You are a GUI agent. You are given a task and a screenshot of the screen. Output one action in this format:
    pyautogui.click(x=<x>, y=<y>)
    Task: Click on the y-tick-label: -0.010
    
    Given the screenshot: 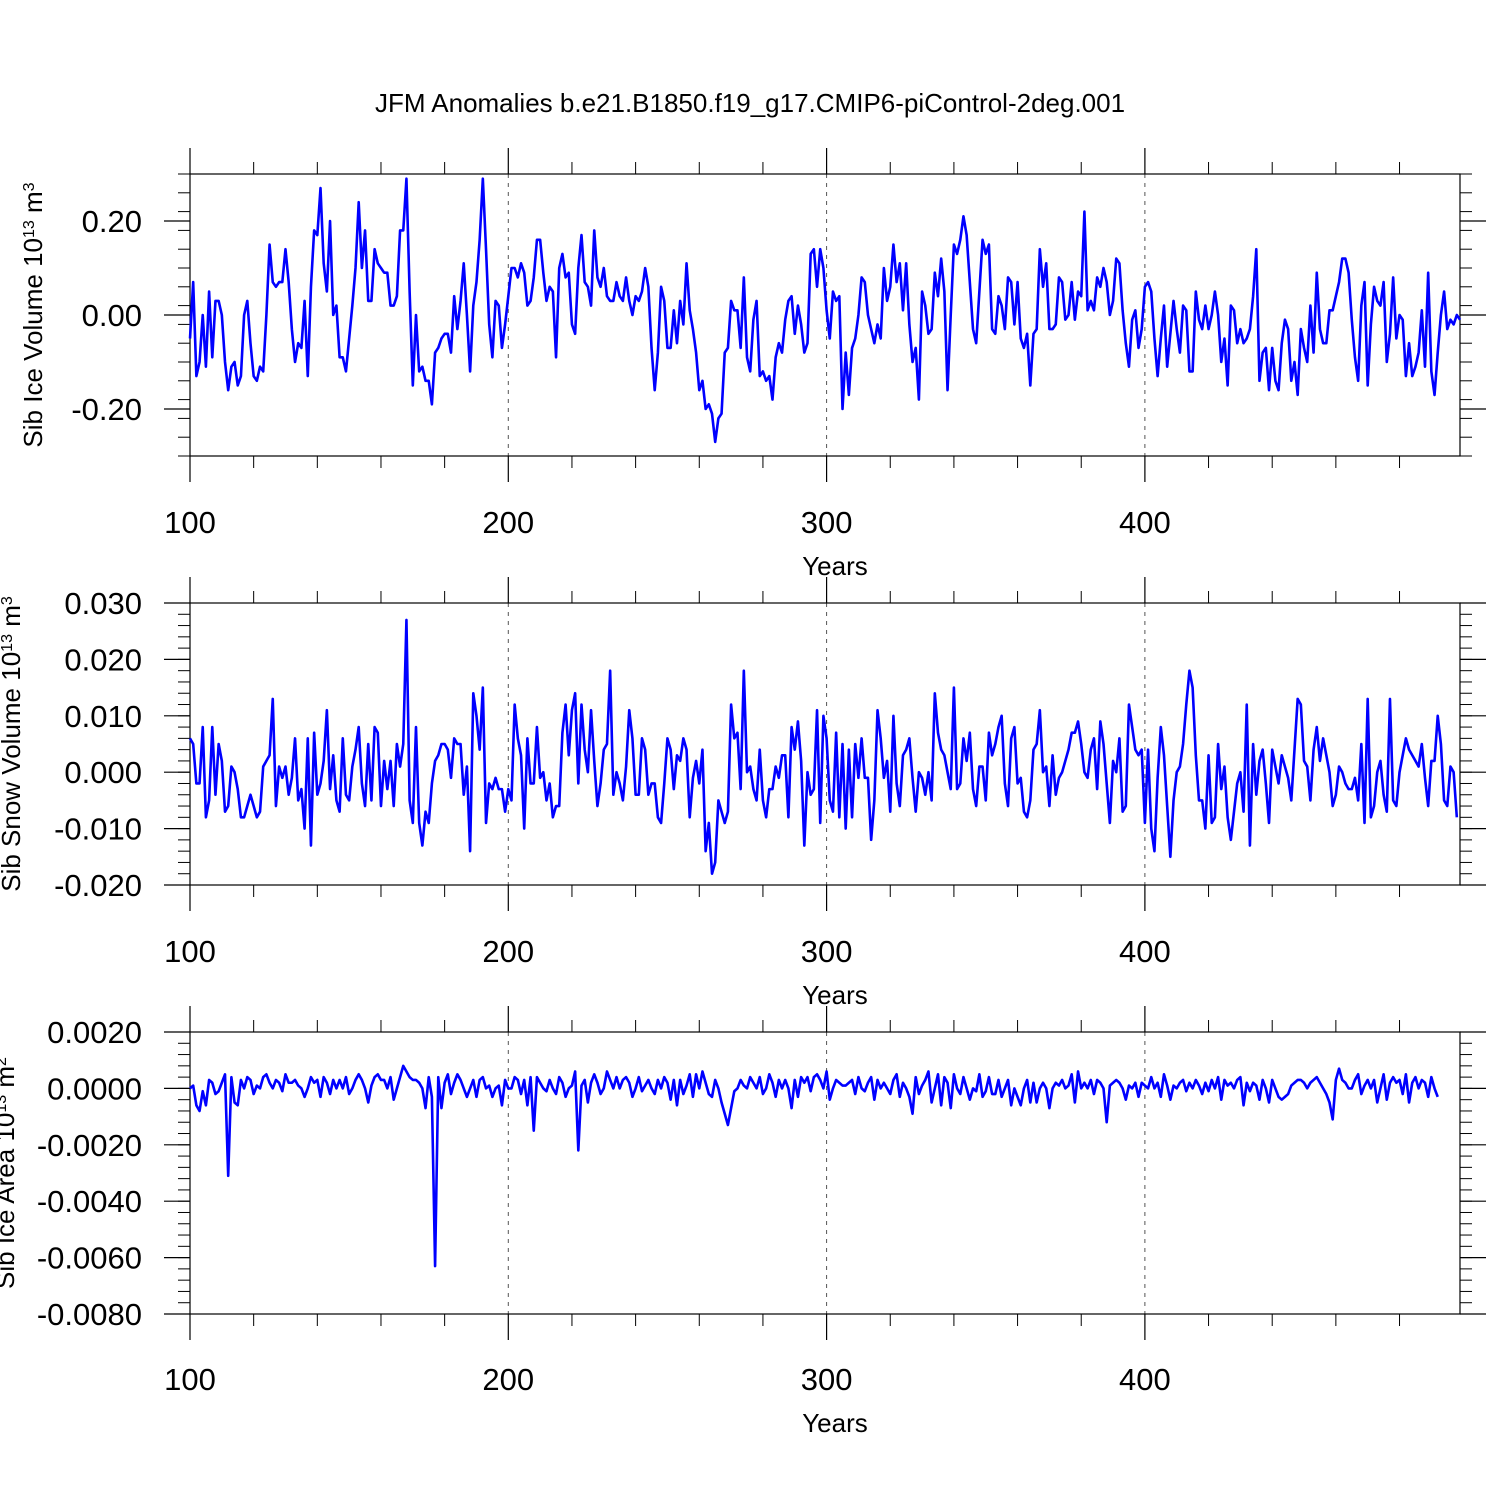 What is the action you would take?
    pyautogui.click(x=98, y=829)
    